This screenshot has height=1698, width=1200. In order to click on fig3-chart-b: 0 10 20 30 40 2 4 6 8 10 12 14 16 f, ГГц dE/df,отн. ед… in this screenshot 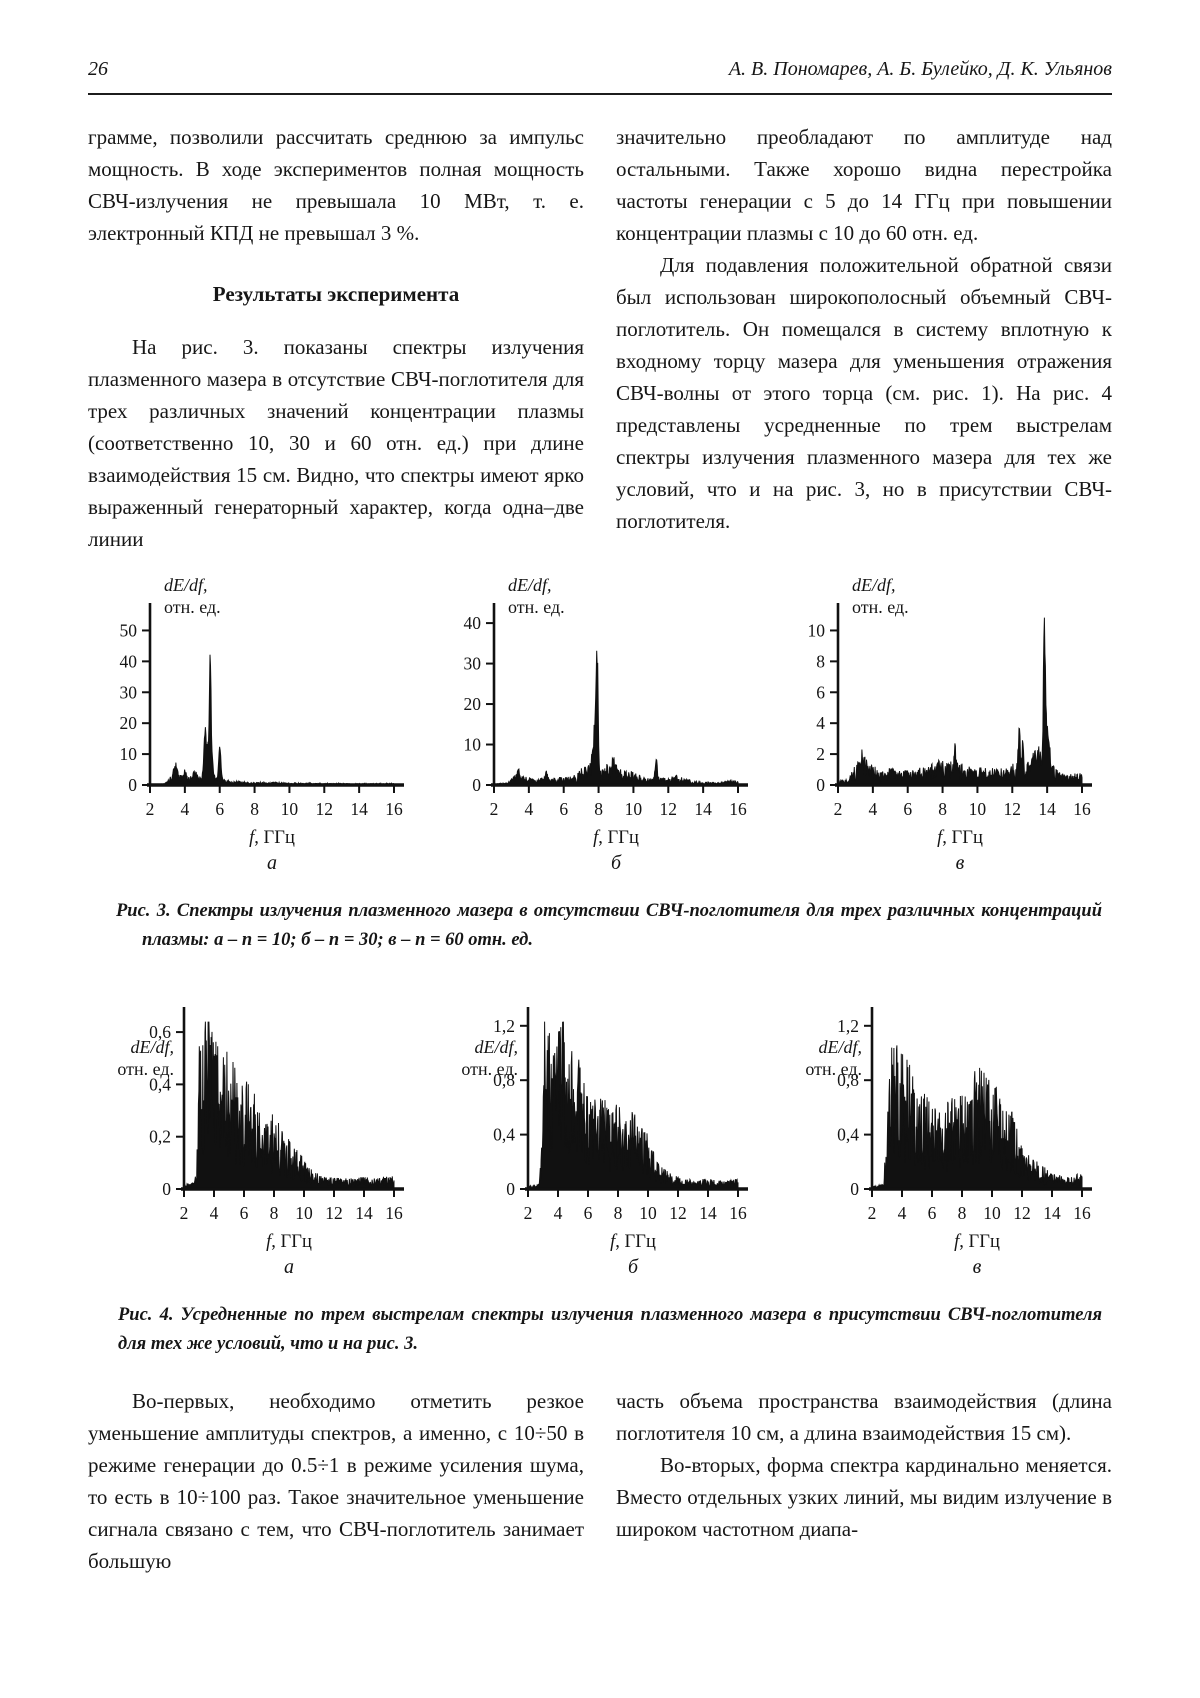, I will do `click(606, 724)`.